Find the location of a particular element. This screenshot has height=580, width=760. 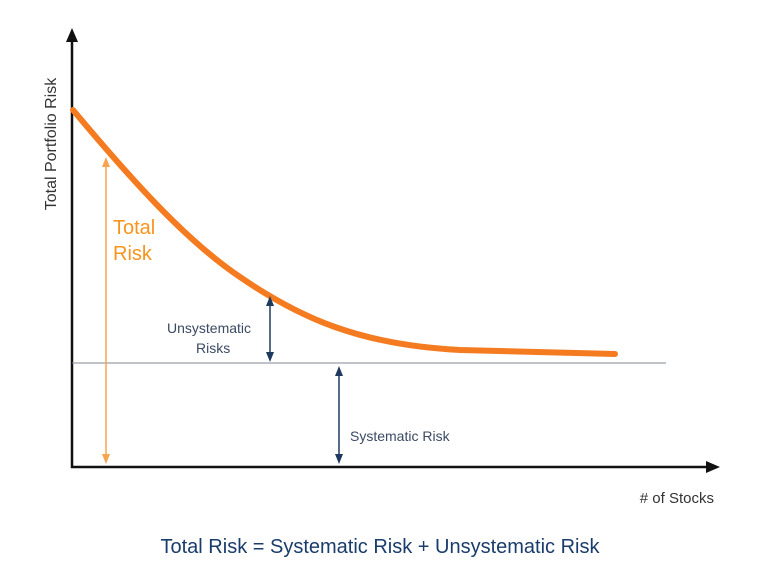

unsystematic-risk-label-line1: Unsystematic is located at coordinates (209, 328).